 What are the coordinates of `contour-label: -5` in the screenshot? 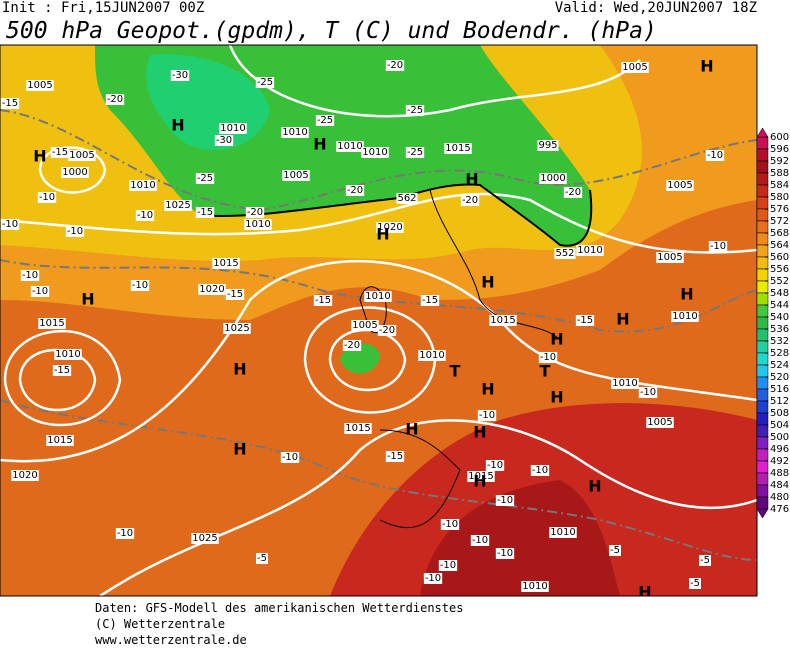 It's located at (705, 560).